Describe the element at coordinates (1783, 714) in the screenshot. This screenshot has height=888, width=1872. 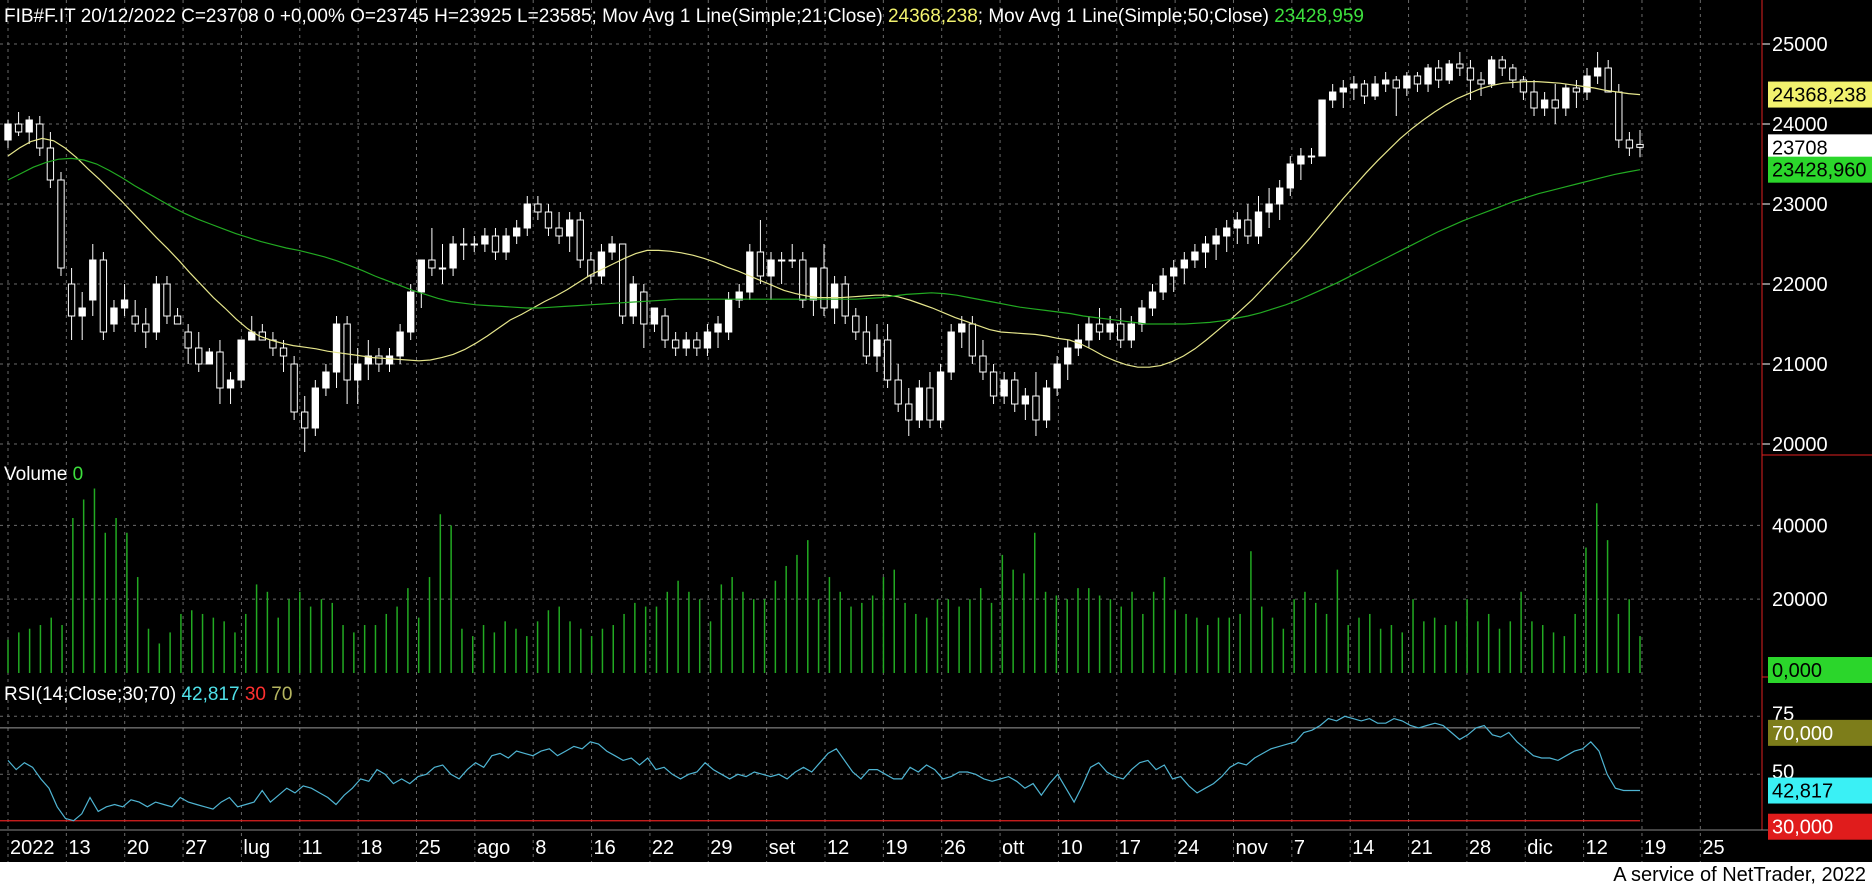
I see `rsi-tick-0: 75` at that location.